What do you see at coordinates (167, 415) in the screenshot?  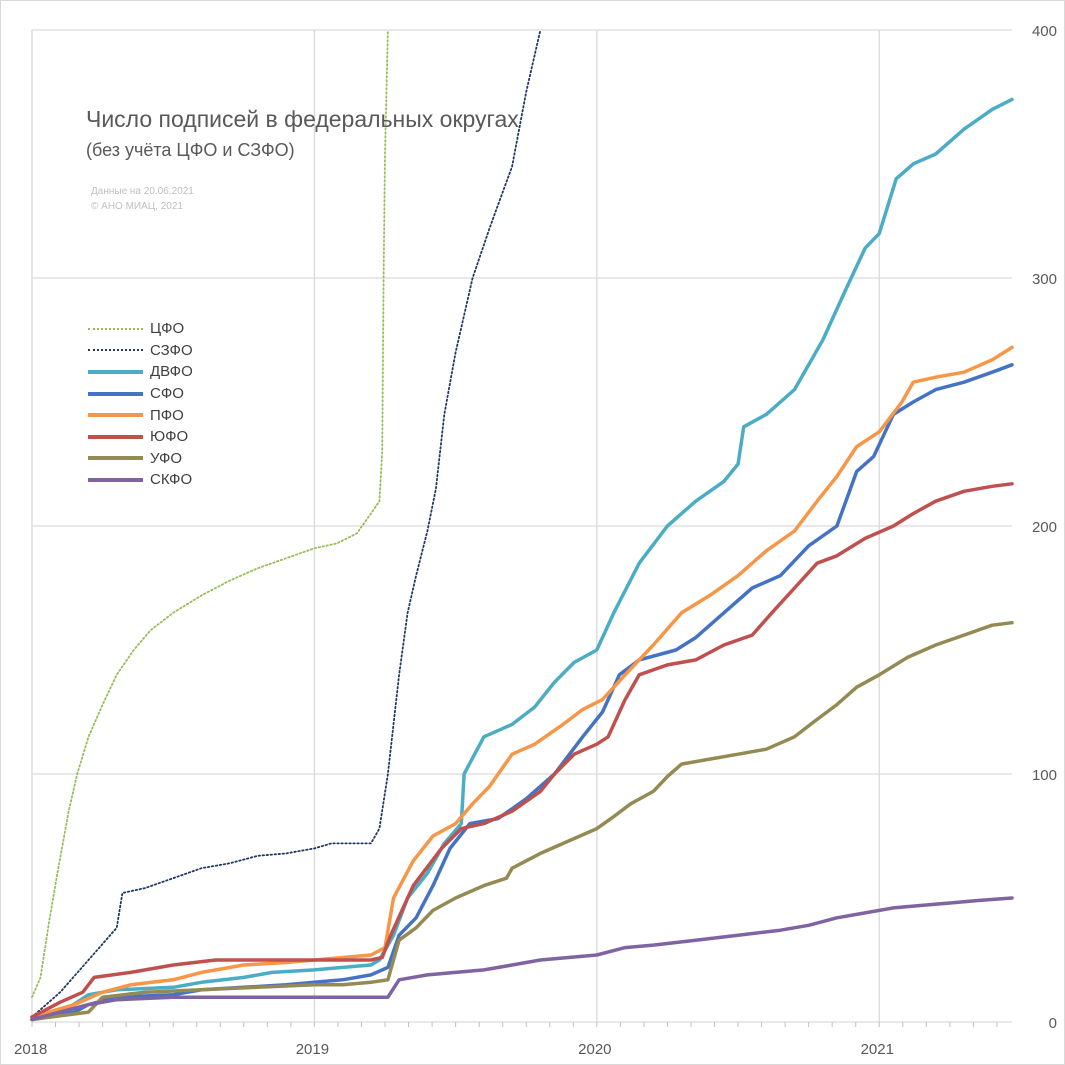 I see `legend-label: ПФО` at bounding box center [167, 415].